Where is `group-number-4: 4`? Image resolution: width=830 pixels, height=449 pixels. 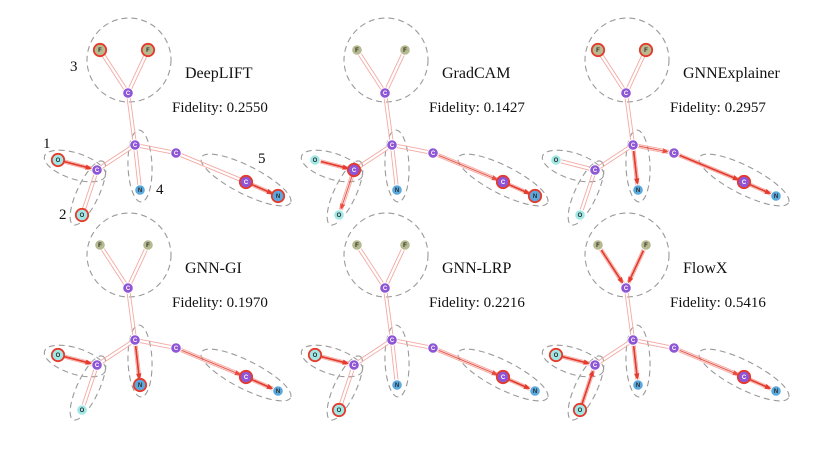 group-number-4: 4 is located at coordinates (160, 190).